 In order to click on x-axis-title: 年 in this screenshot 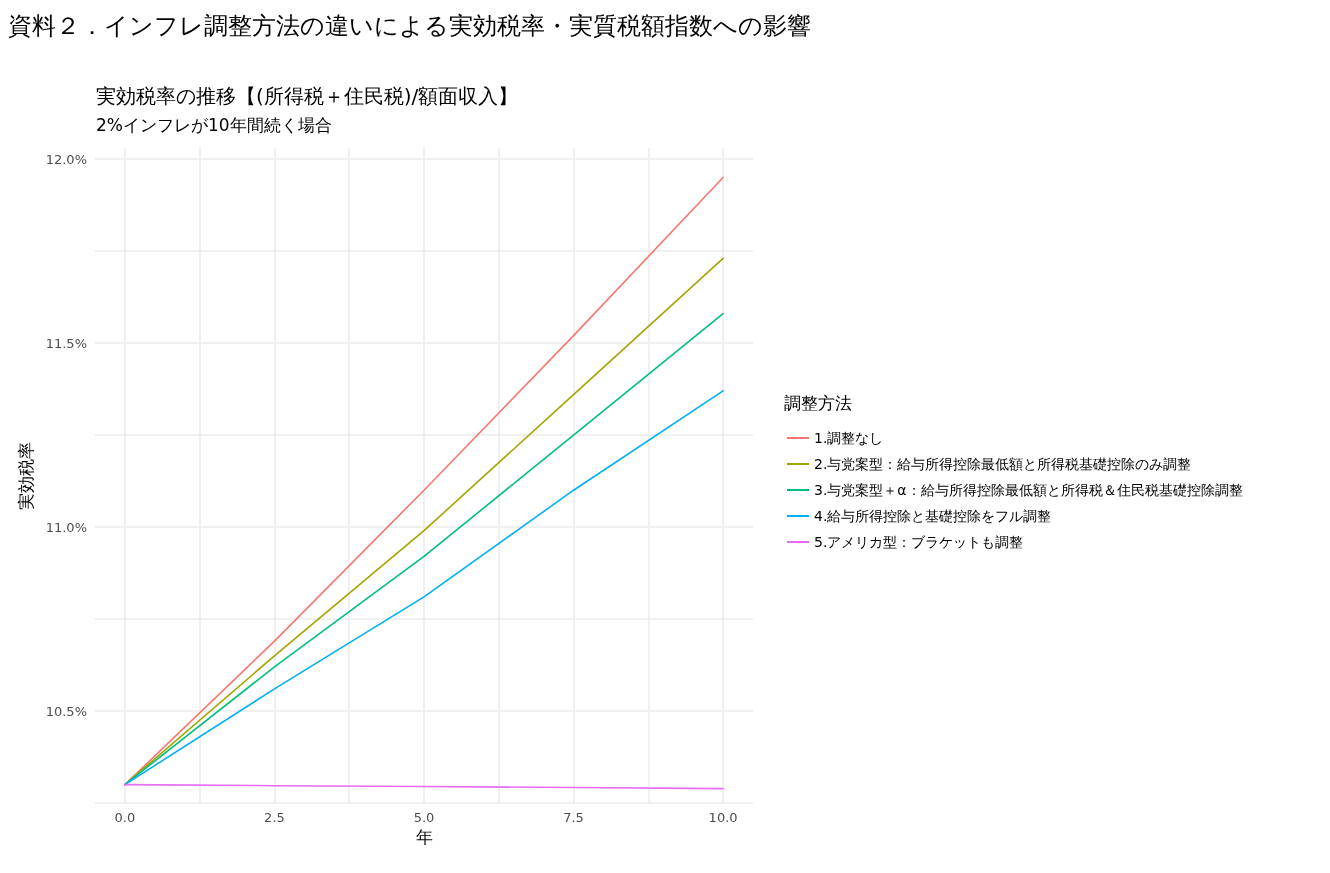, I will do `click(424, 837)`.